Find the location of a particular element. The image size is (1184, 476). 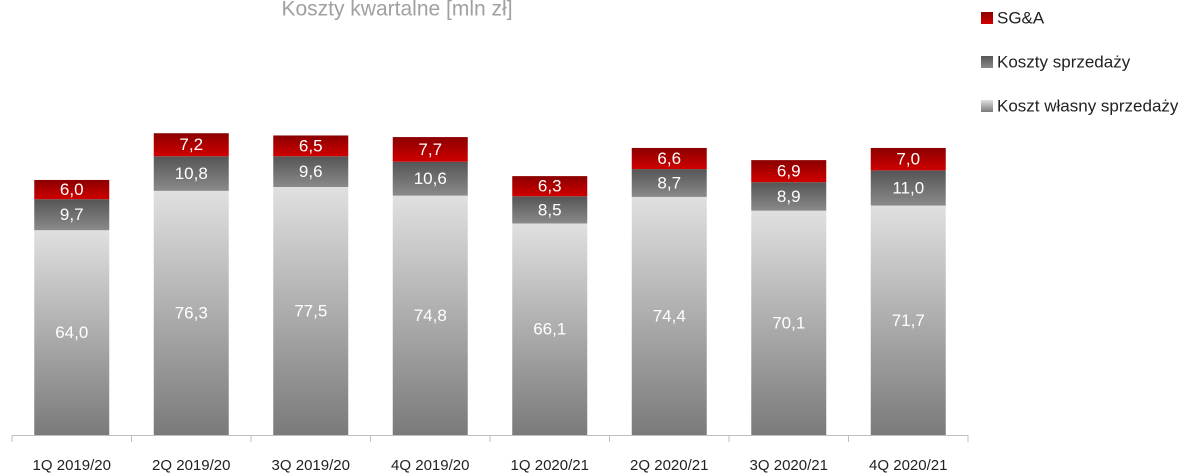

value-label: 70,1 is located at coordinates (788, 322).